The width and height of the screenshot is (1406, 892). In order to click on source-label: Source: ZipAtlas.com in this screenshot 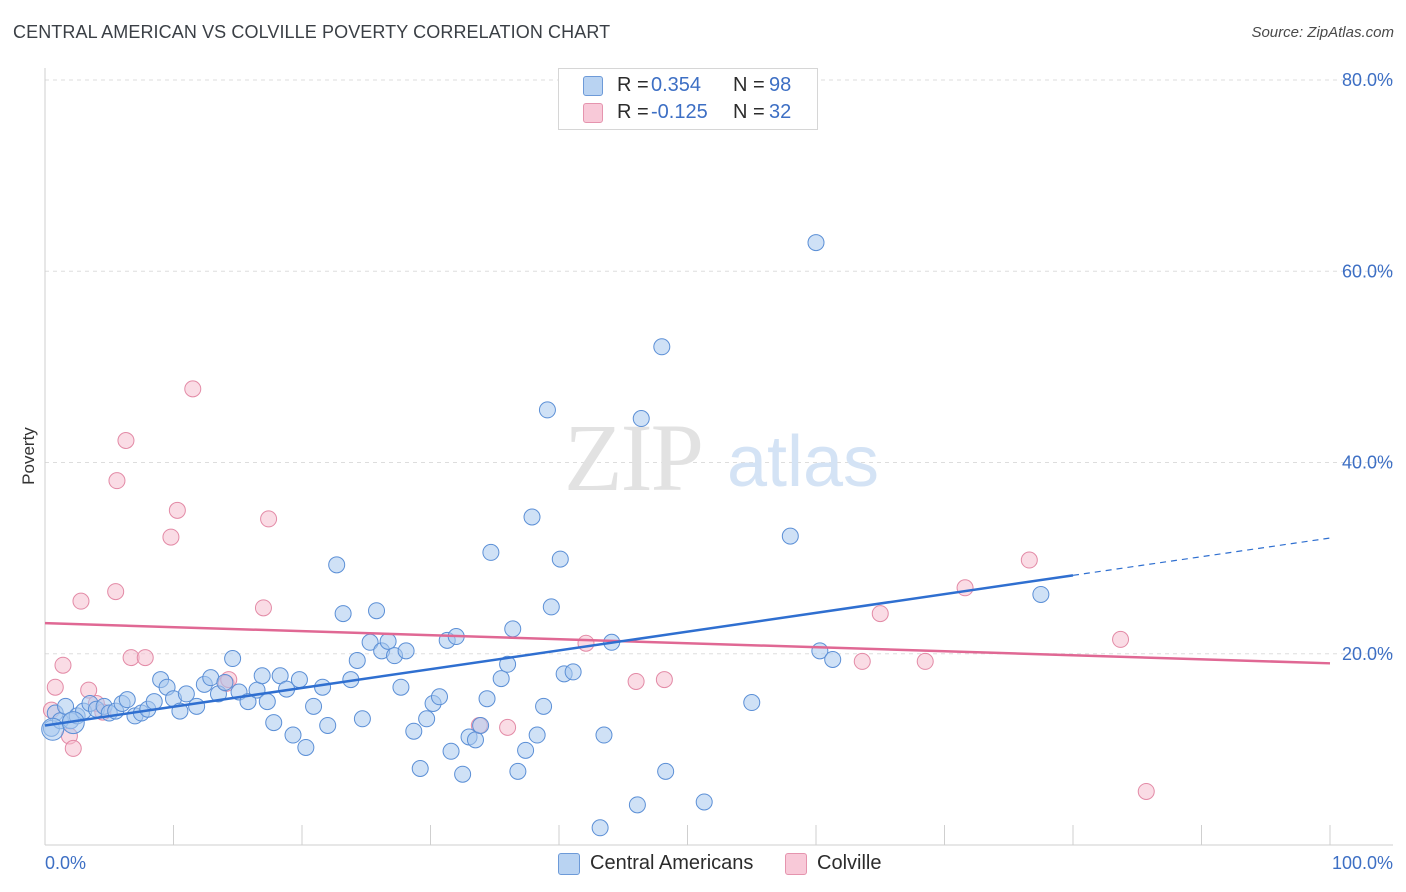, I will do `click(1322, 32)`.